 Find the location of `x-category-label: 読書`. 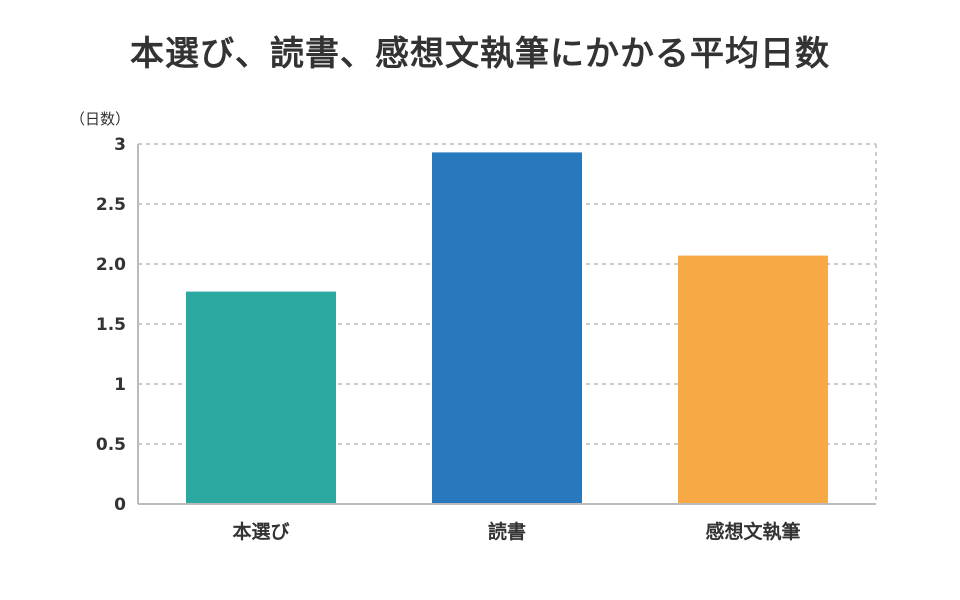

x-category-label: 読書 is located at coordinates (507, 531).